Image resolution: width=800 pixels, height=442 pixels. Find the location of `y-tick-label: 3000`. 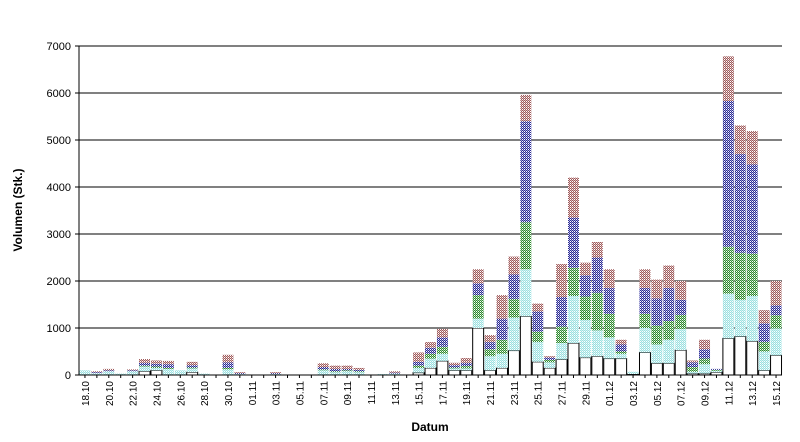

y-tick-label: 3000 is located at coordinates (59, 235).